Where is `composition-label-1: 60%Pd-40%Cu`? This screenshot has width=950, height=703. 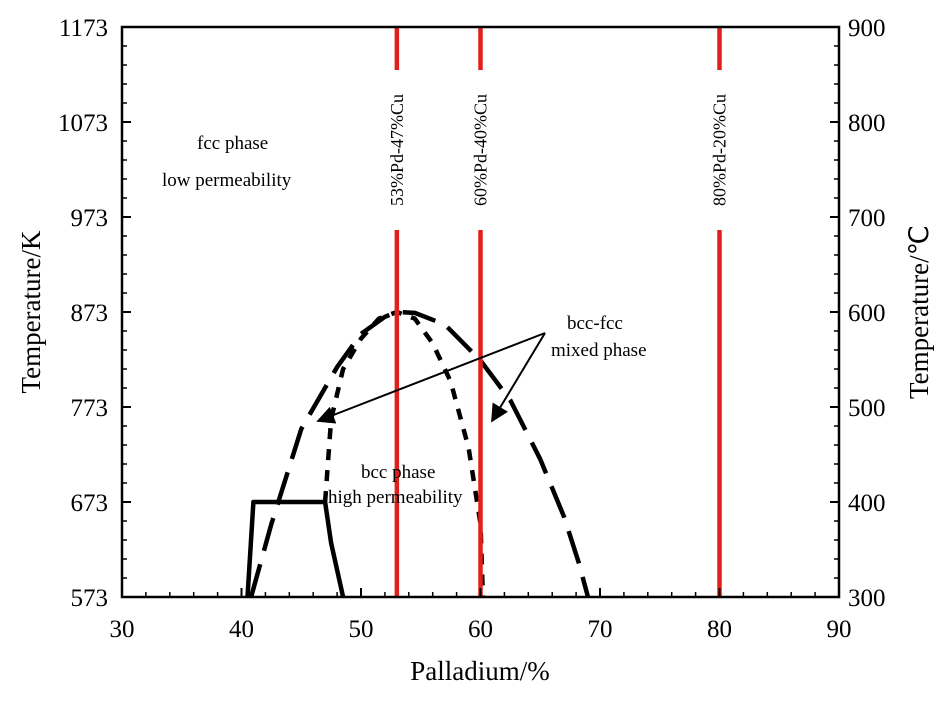 composition-label-1: 60%Pd-40%Cu is located at coordinates (481, 150).